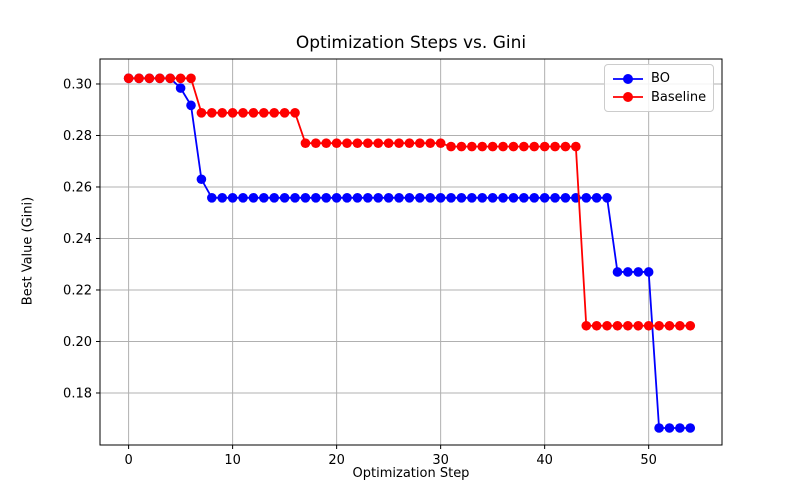 The image size is (800, 500). What do you see at coordinates (679, 97) in the screenshot?
I see `legend-label: Baseline` at bounding box center [679, 97].